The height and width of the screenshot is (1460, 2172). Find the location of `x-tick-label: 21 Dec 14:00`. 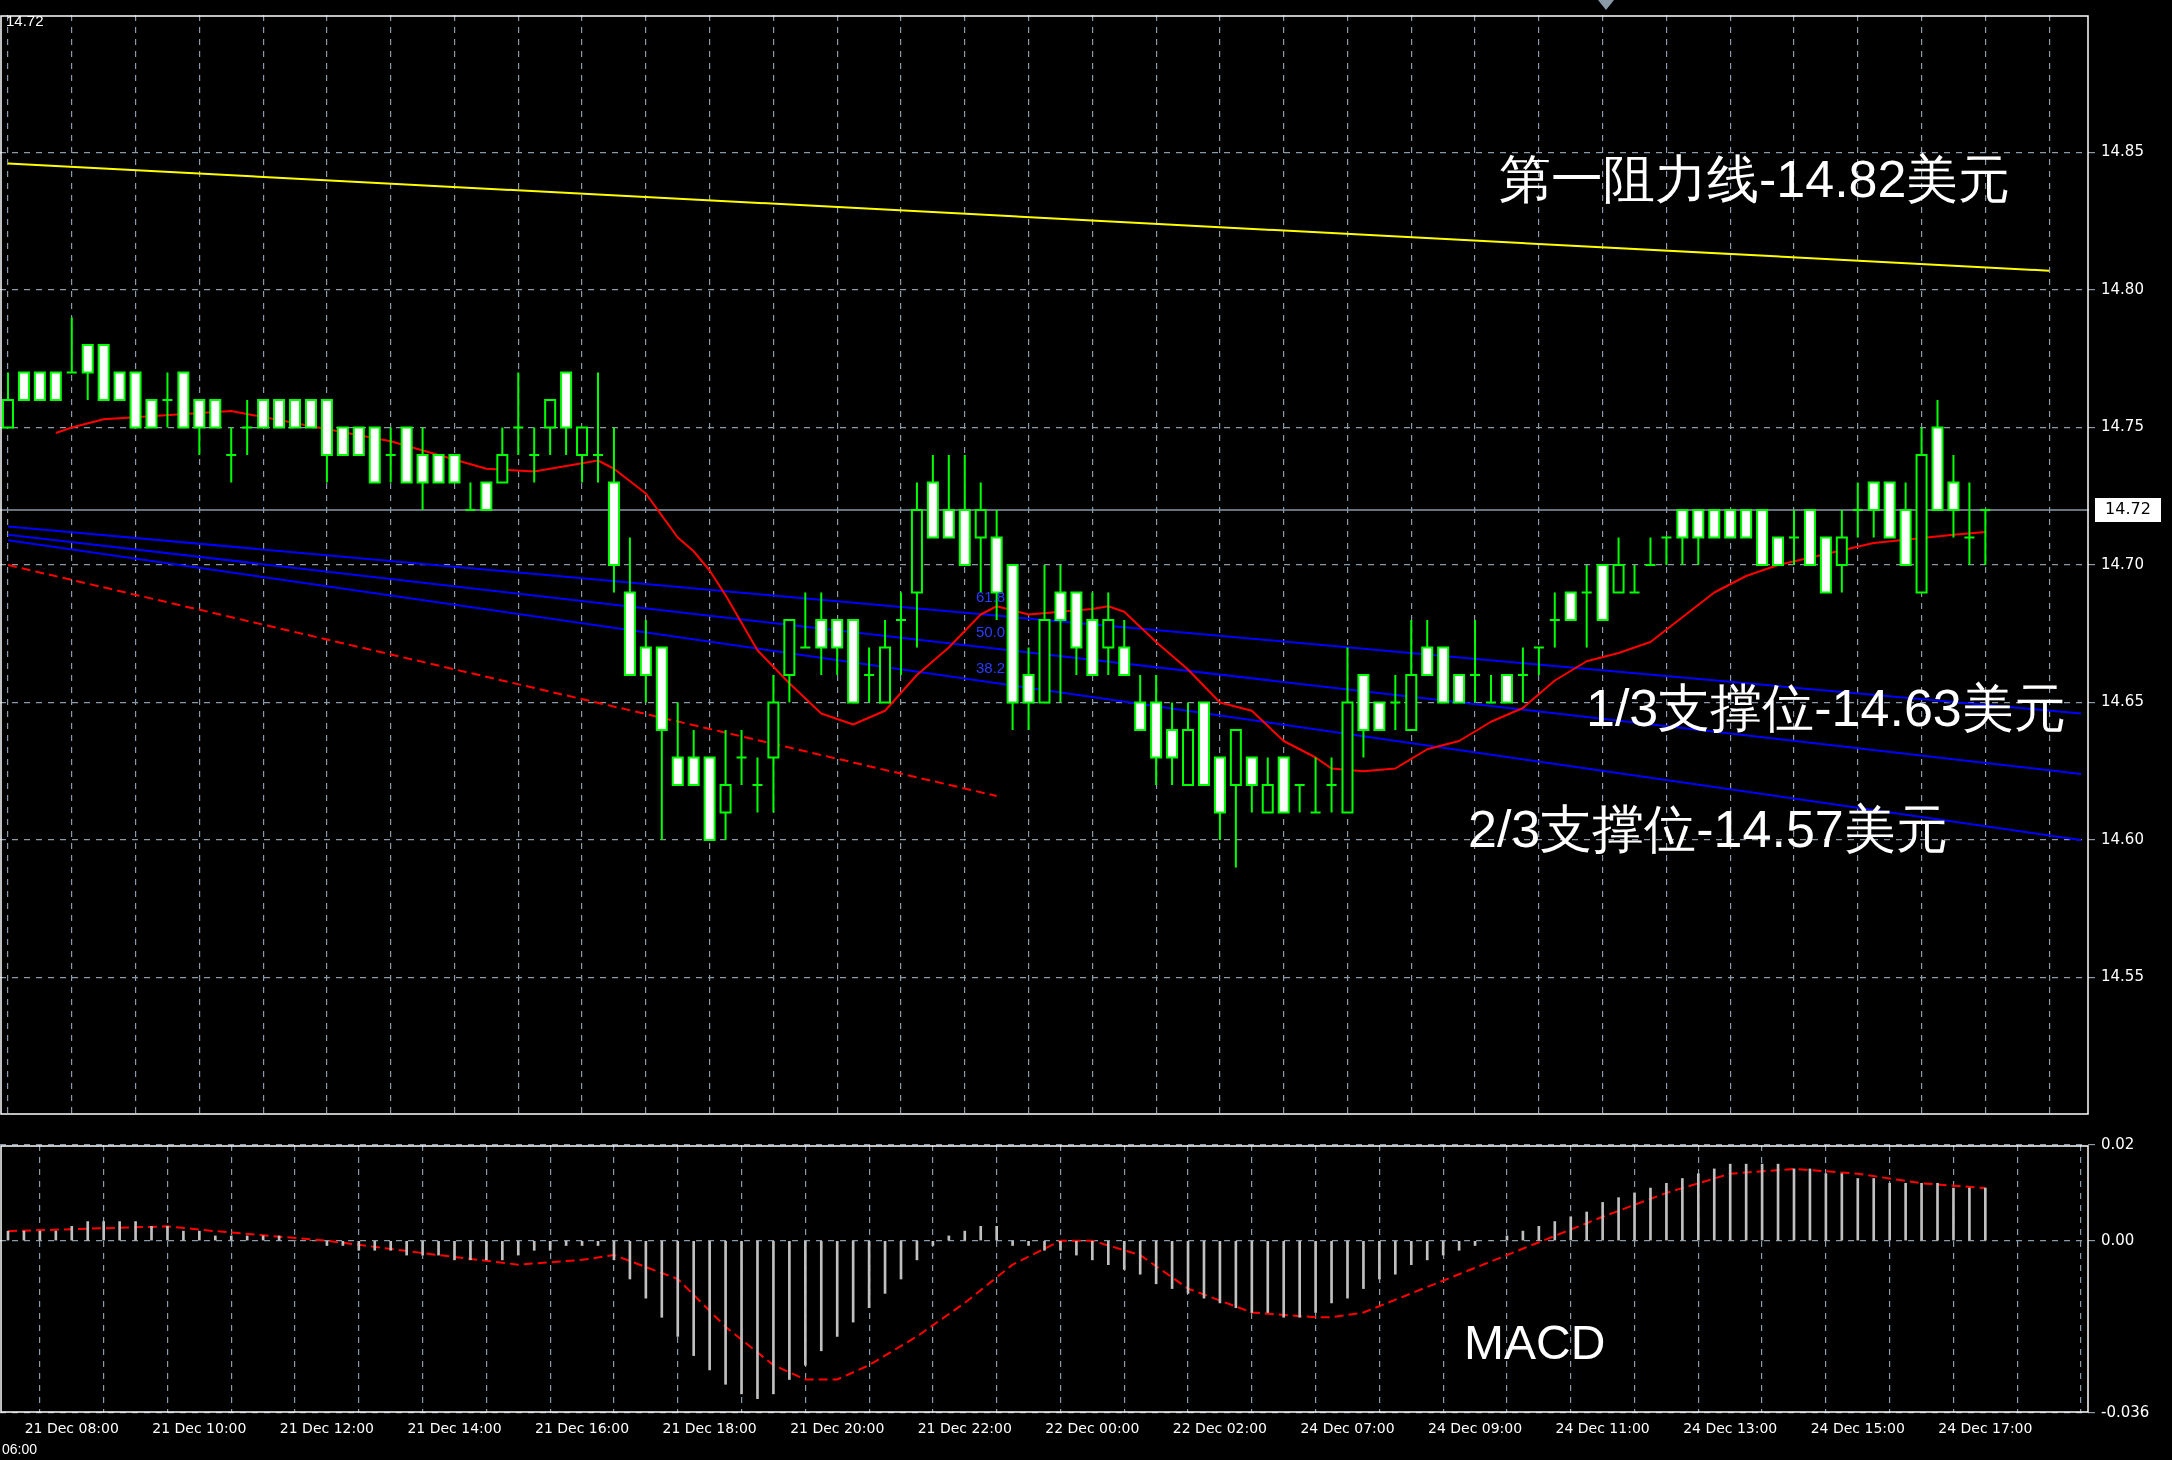

x-tick-label: 21 Dec 14:00 is located at coordinates (454, 1428).